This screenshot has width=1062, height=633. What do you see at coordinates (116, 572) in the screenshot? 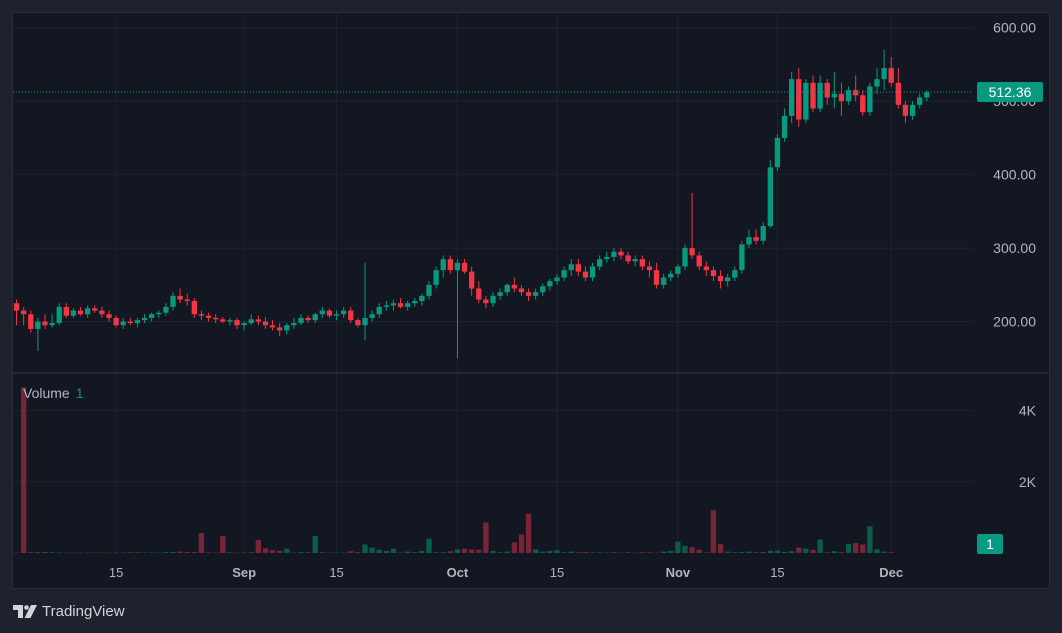
I see `time-axis-label: 15` at bounding box center [116, 572].